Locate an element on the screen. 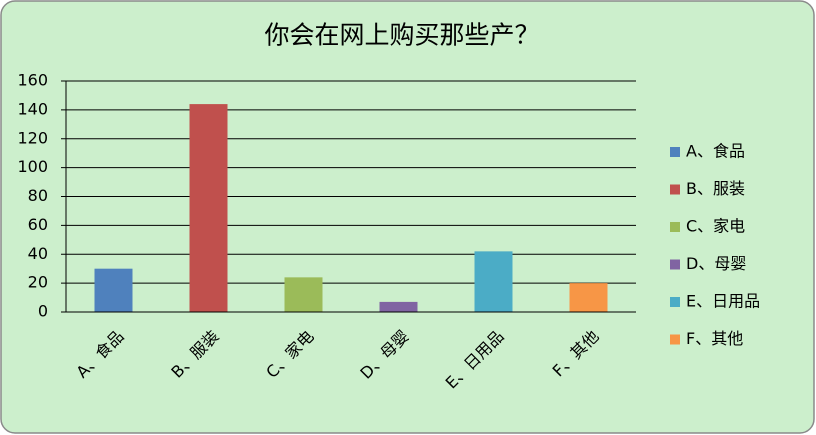  legend-label: A、食品 is located at coordinates (715, 151).